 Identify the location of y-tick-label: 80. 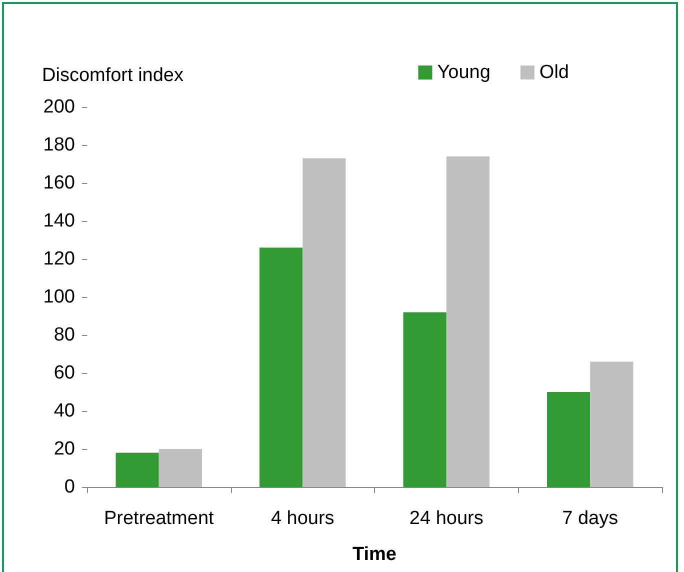
(64, 335).